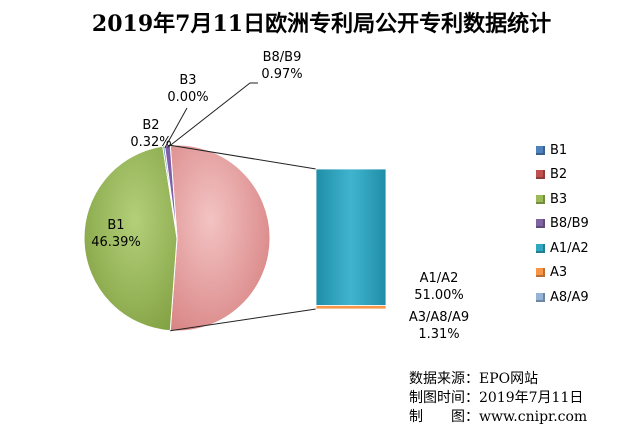 The image size is (643, 441). I want to click on slice-label-b8b9-value: 0.97%, so click(282, 74).